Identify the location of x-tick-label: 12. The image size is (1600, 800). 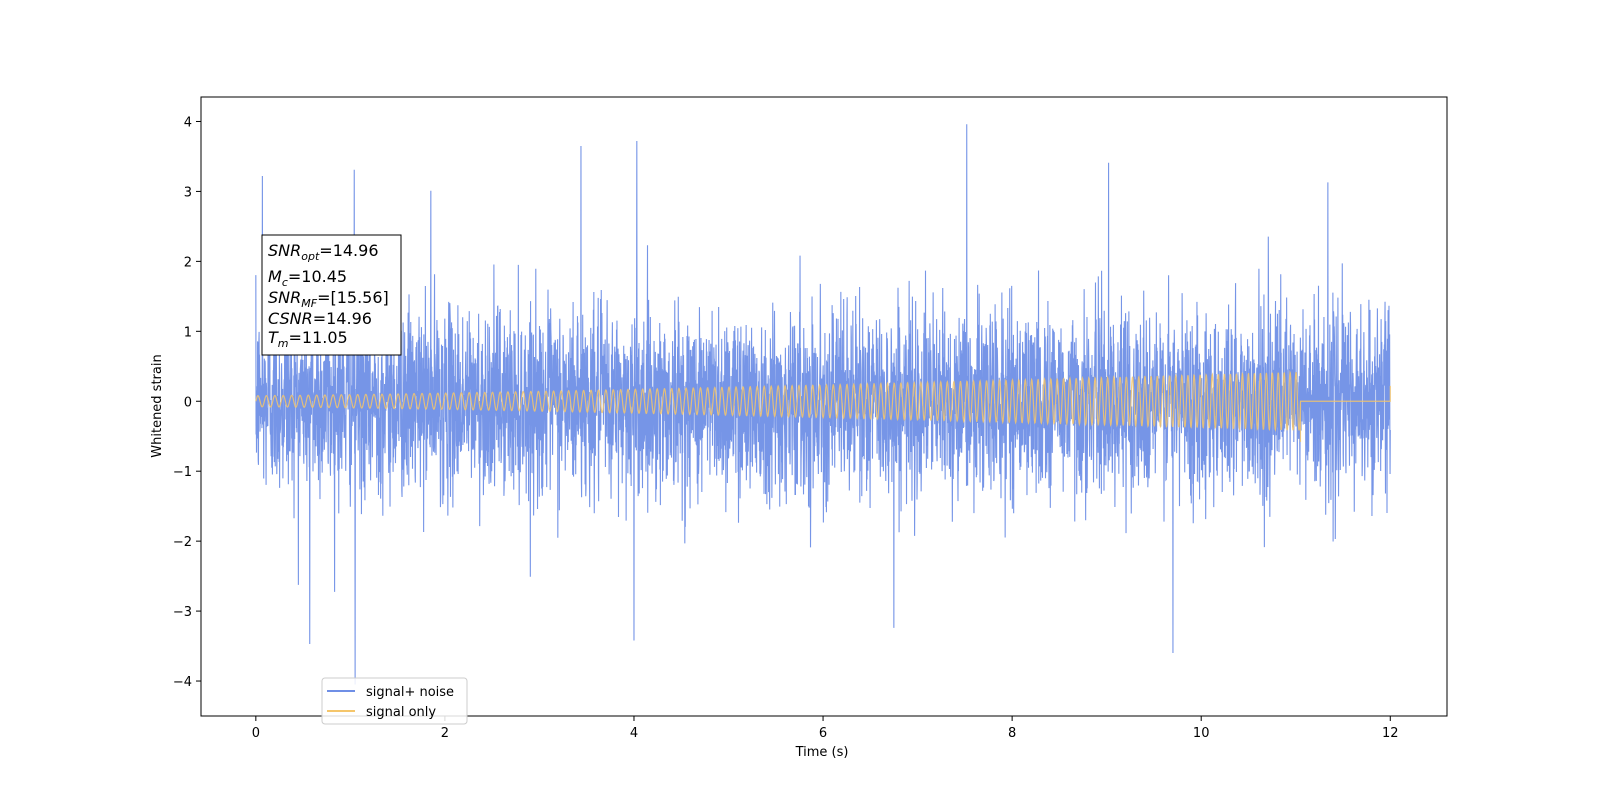
(1390, 733).